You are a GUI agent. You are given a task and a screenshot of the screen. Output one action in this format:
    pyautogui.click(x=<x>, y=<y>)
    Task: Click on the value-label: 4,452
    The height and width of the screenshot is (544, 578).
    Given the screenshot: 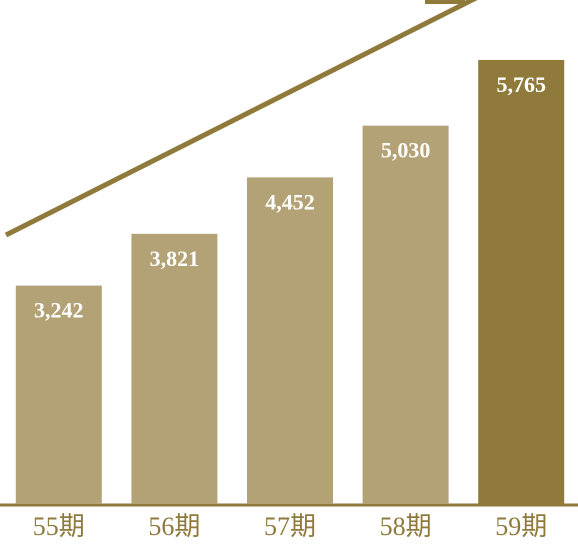 What is the action you would take?
    pyautogui.click(x=290, y=201)
    